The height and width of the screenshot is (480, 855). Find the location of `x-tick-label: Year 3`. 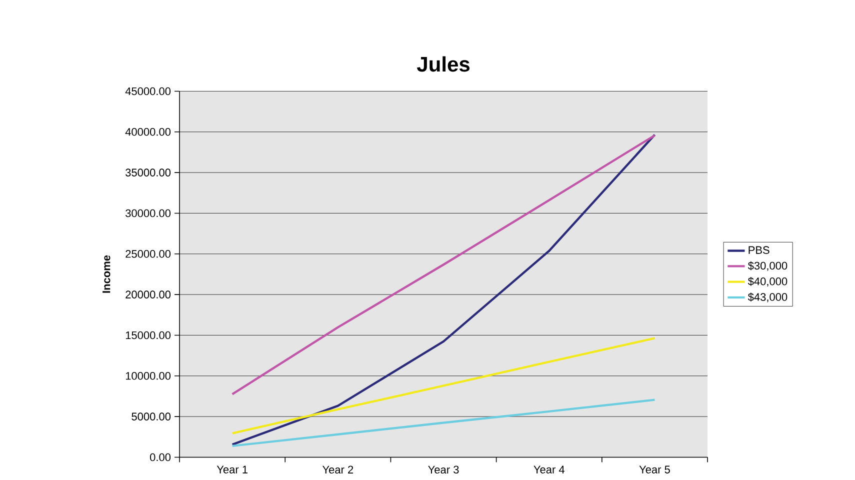

x-tick-label: Year 3 is located at coordinates (443, 470).